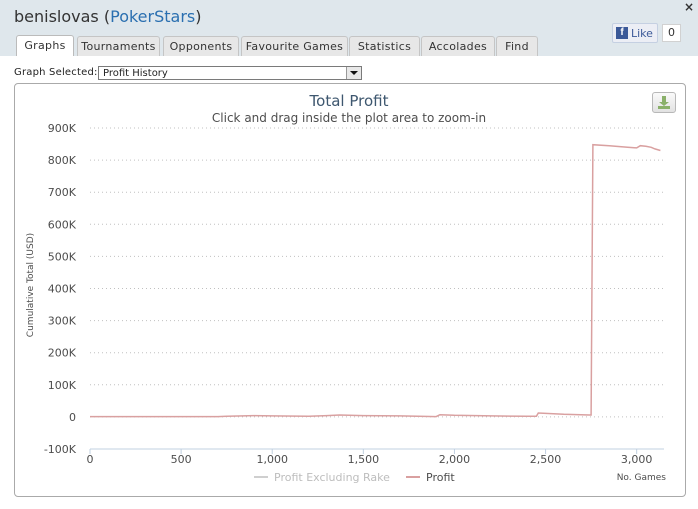  Describe the element at coordinates (201, 46) in the screenshot. I see `tab-opponents: Opponents` at that location.